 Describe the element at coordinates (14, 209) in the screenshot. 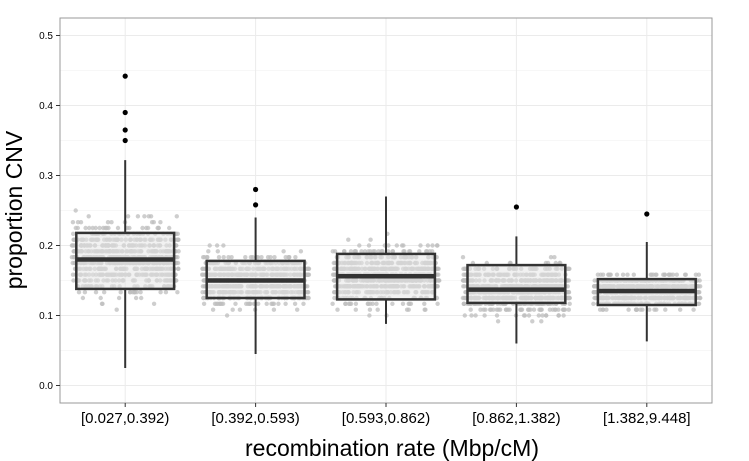

I see `y-axis-title: proportion CNV` at that location.